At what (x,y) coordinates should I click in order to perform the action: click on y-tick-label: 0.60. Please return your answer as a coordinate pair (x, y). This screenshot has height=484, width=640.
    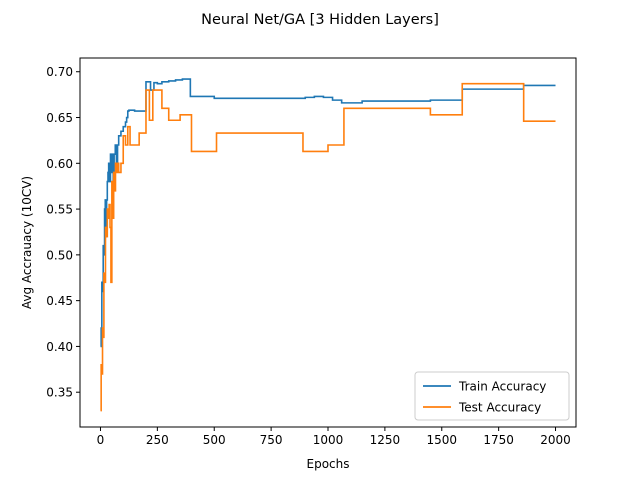
    Looking at the image, I should click on (59, 164).